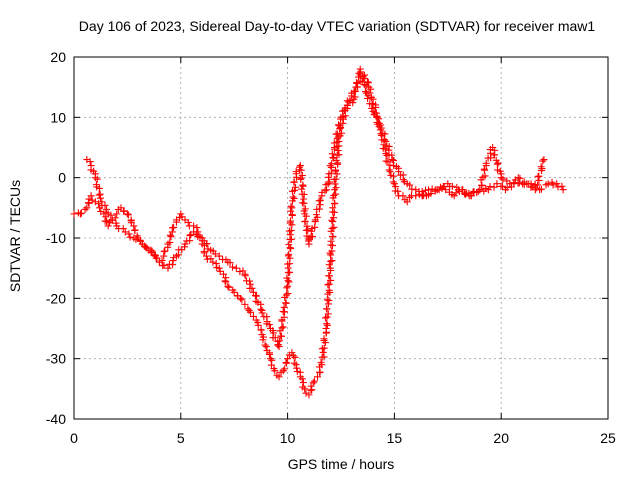 Image resolution: width=640 pixels, height=480 pixels. Describe the element at coordinates (501, 438) in the screenshot. I see `x-tick-label: 20` at that location.